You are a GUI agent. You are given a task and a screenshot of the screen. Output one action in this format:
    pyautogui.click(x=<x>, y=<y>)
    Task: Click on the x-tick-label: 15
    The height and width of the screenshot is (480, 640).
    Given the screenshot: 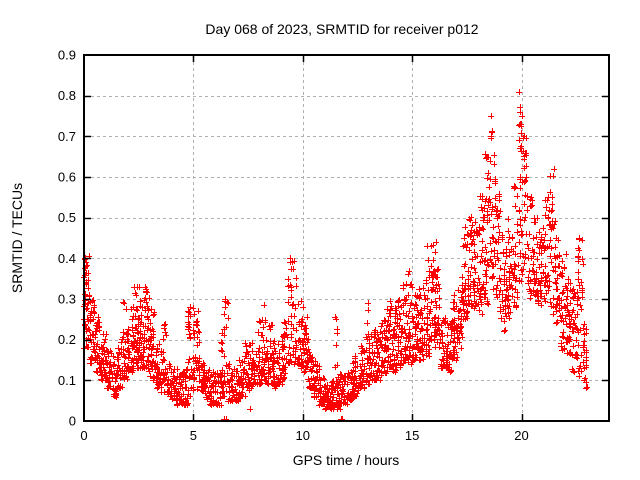 What is the action you would take?
    pyautogui.click(x=412, y=435)
    